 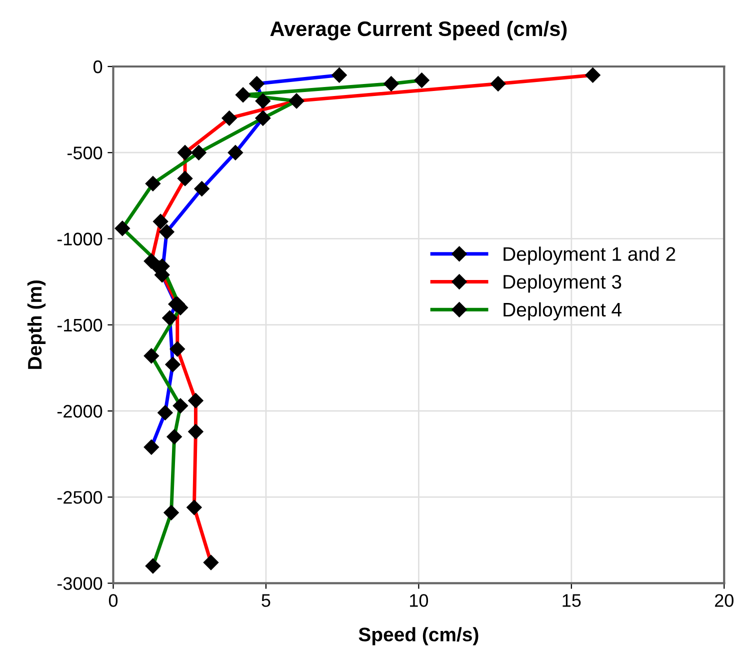 What do you see at coordinates (419, 600) in the screenshot?
I see `x-tick-label: 10` at bounding box center [419, 600].